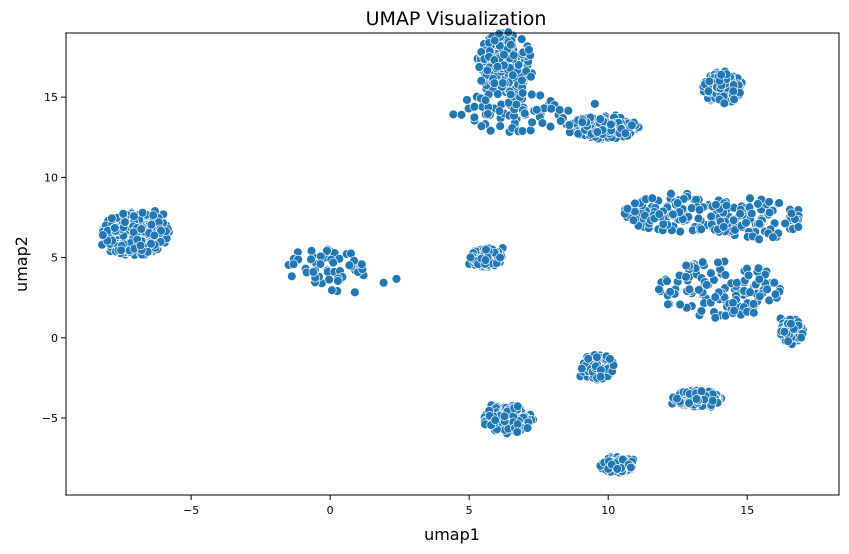 This screenshot has width=849, height=554. Describe the element at coordinates (51, 177) in the screenshot. I see `y-tick-label: 10` at that location.